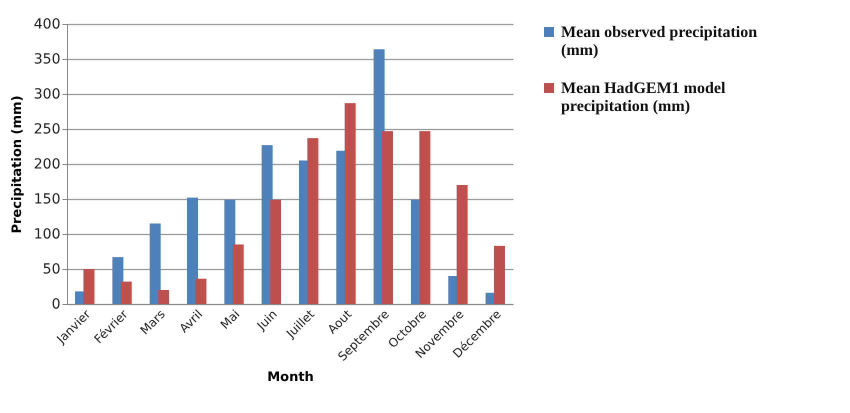 Image resolution: width=850 pixels, height=413 pixels. Describe the element at coordinates (17, 164) in the screenshot. I see `y-axis-title: Precipitation (mm)` at that location.